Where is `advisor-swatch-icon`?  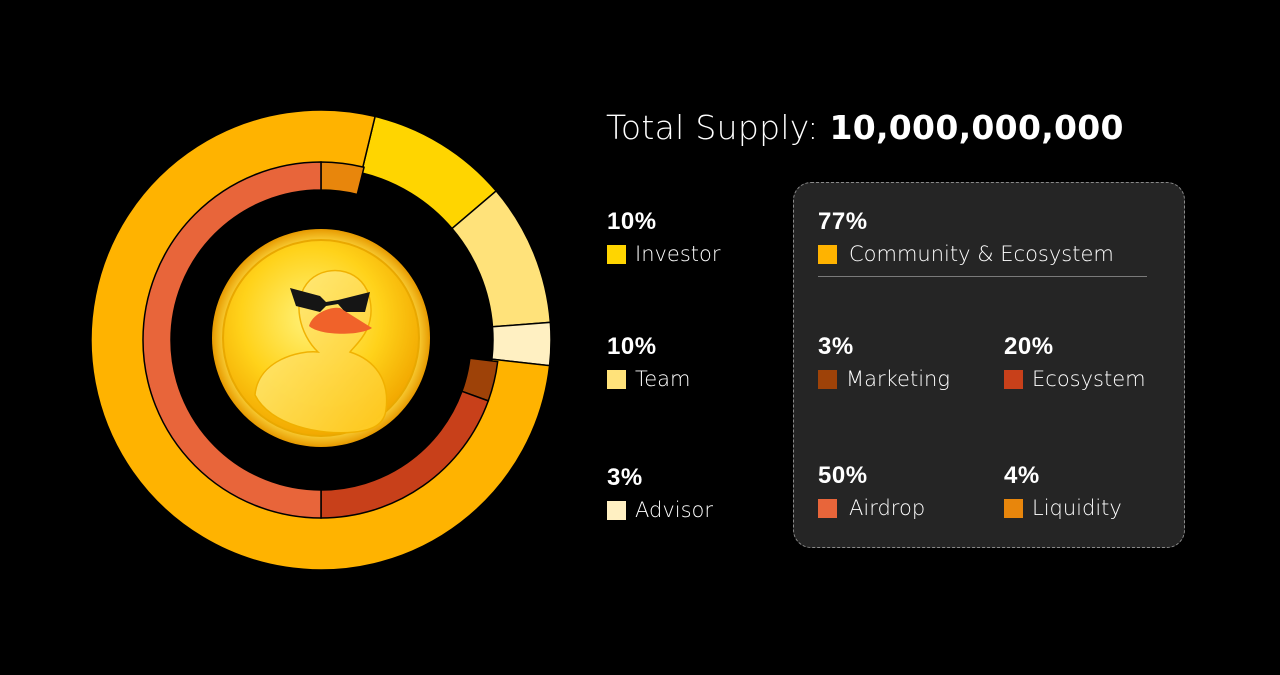 advisor-swatch-icon is located at coordinates (616, 510).